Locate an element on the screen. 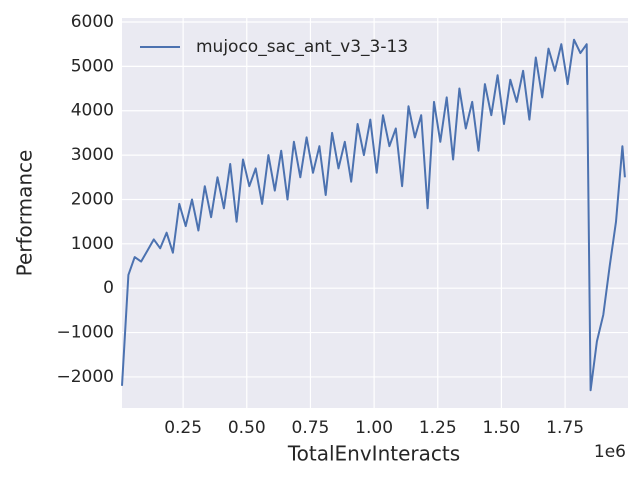 The width and height of the screenshot is (640, 484). y-tick-label: 0 is located at coordinates (108, 288).